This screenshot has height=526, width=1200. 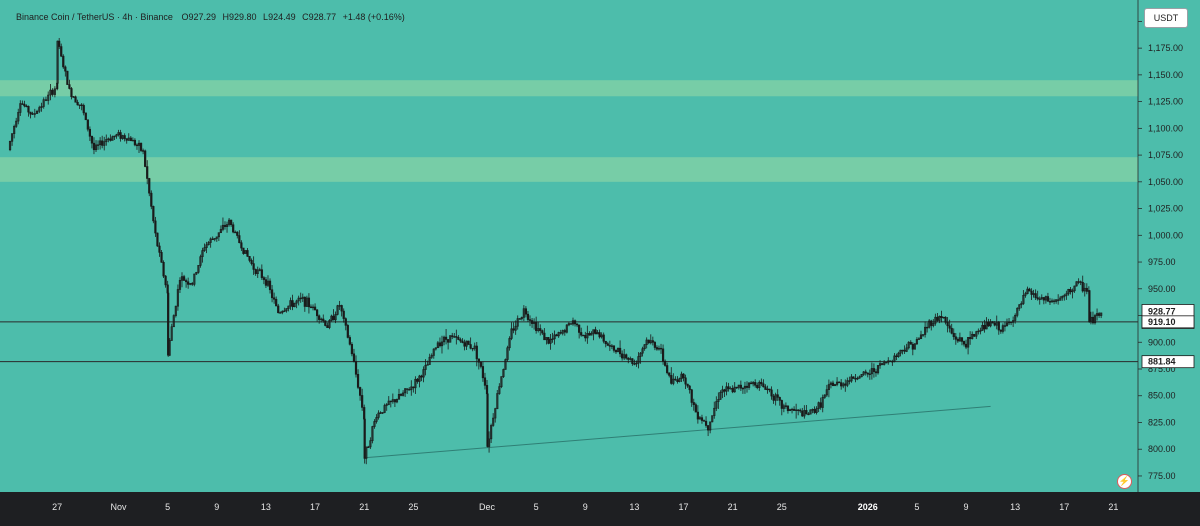 What do you see at coordinates (1015, 507) in the screenshot?
I see `time-tick-label: 13` at bounding box center [1015, 507].